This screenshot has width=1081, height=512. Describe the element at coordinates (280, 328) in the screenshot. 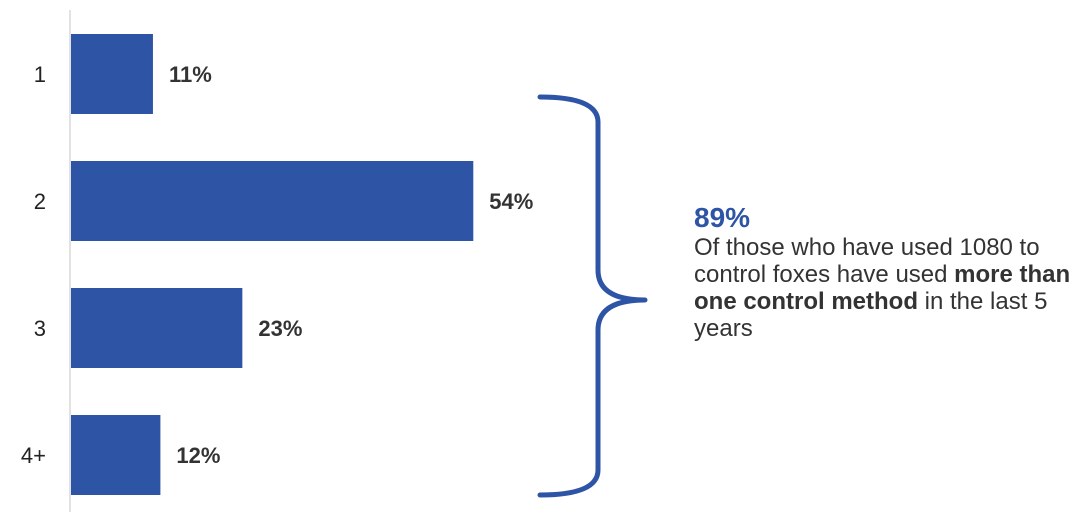

I see `value-label-3: 23%` at that location.